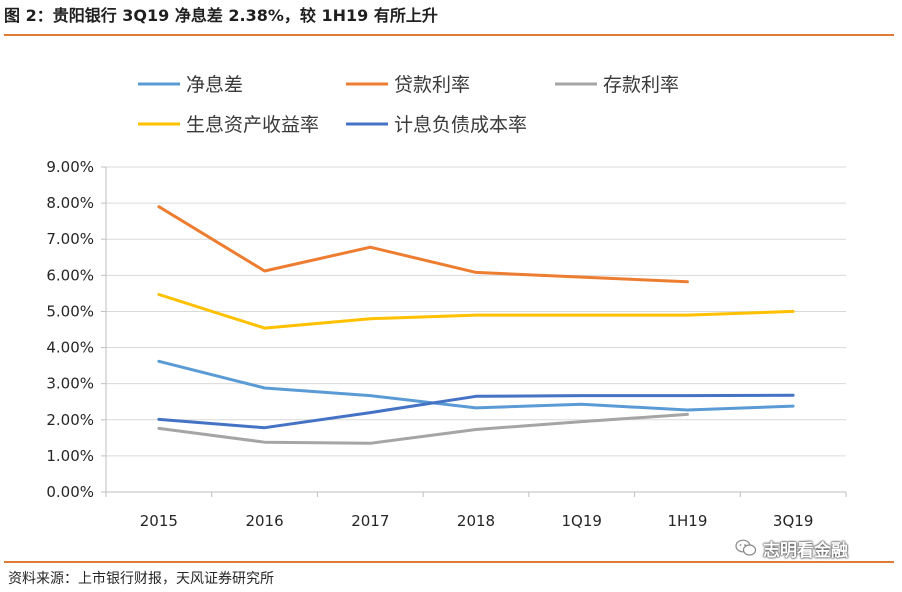  I want to click on figure-title: 图 2：贵阳银行 3Q19 净息差 2.38%，较 1H19 有所上升, so click(221, 15).